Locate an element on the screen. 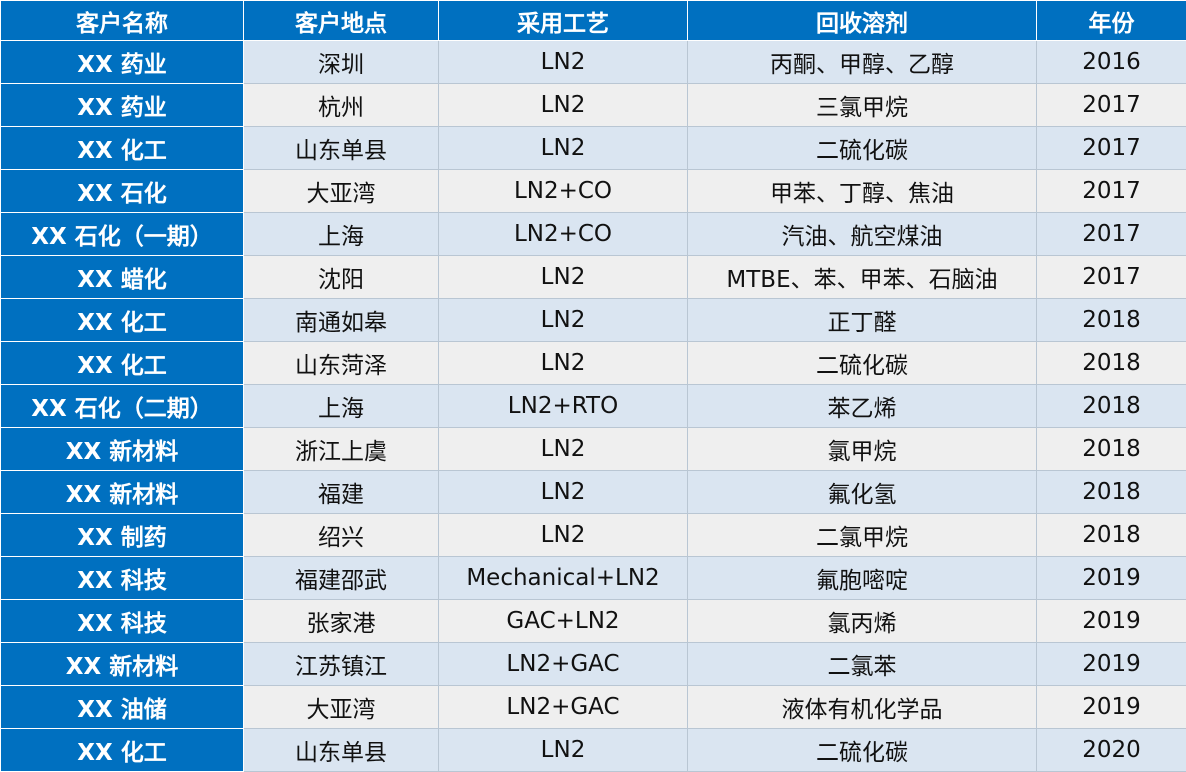 The height and width of the screenshot is (772, 1186). table-cell: 二氯甲烷 is located at coordinates (862, 535).